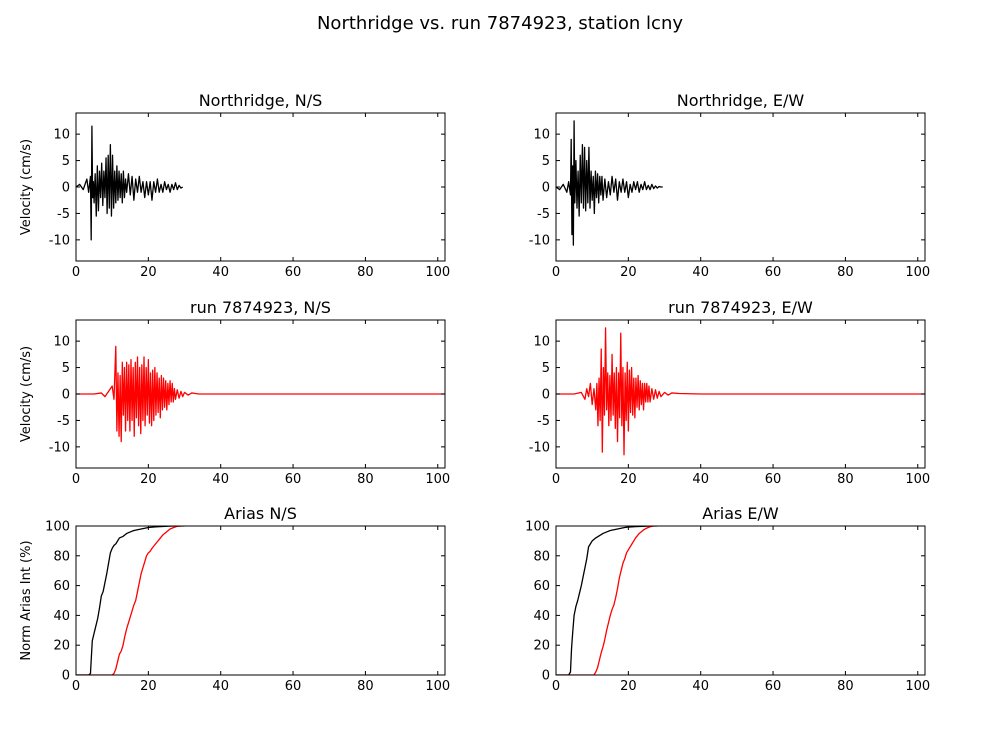 The width and height of the screenshot is (1000, 750). What do you see at coordinates (740, 513) in the screenshot?
I see `subplot-title: Arias E/W` at bounding box center [740, 513].